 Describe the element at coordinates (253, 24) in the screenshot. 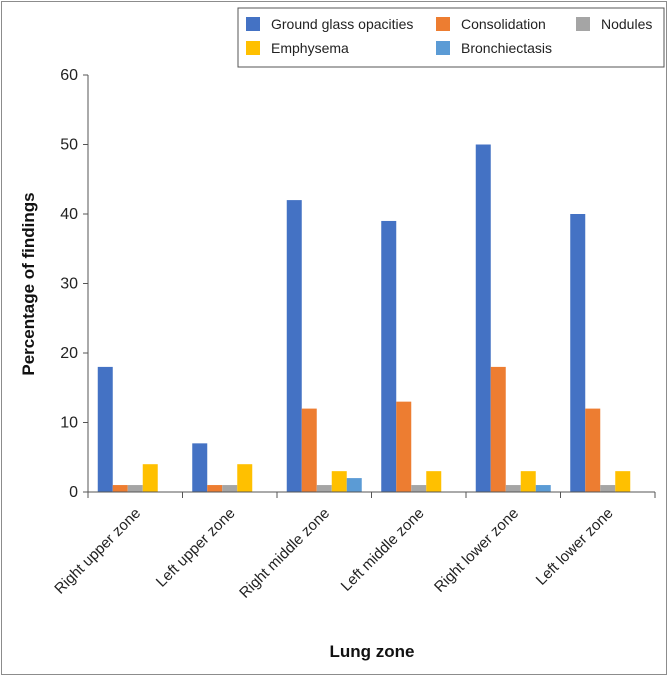

I see `legend-swatch-ground-glass-opacities` at that location.